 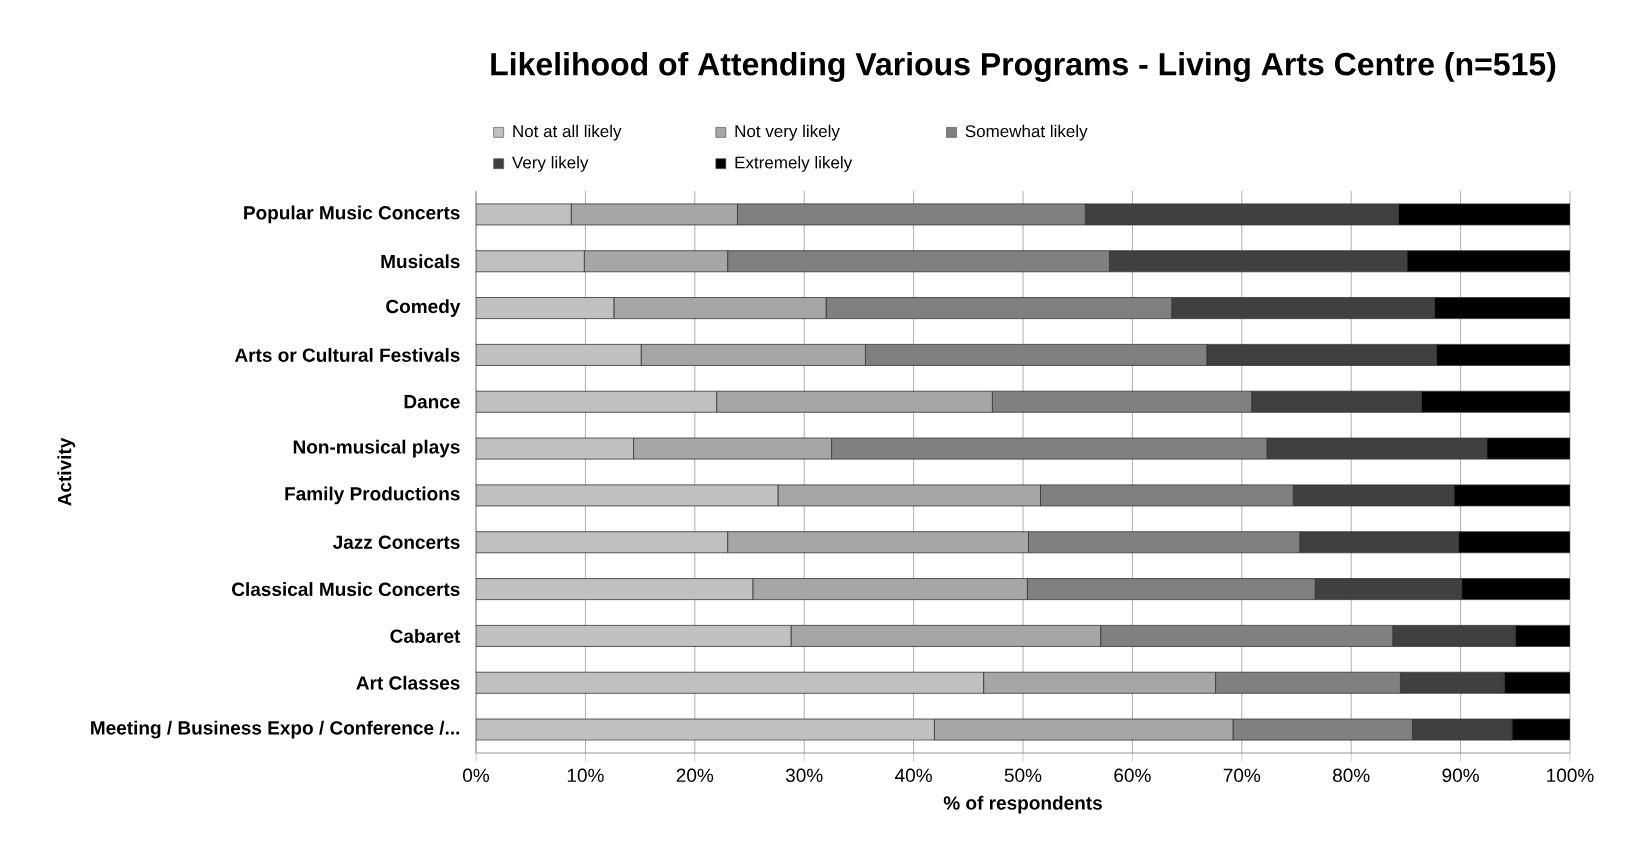 I want to click on y-tick-label: Dance, so click(x=432, y=402).